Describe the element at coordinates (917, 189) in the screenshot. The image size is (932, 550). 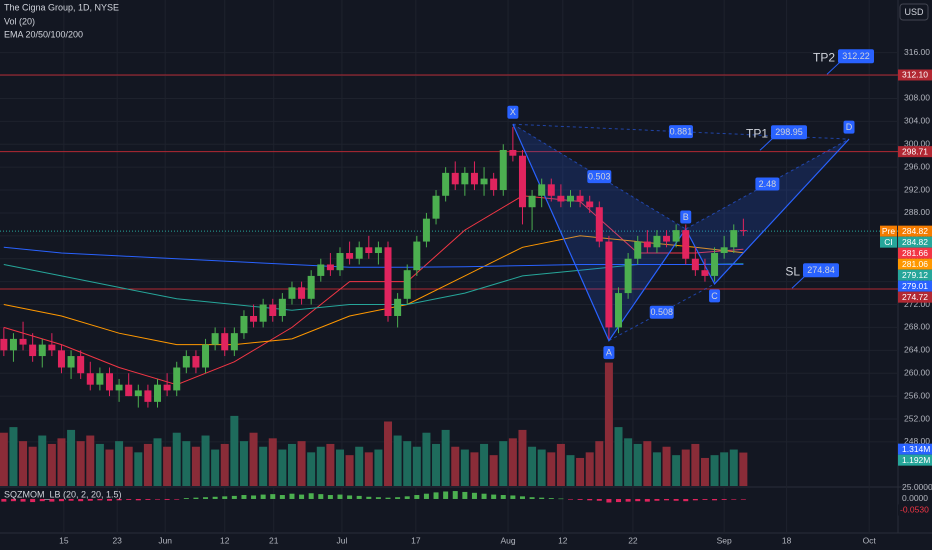
I see `y-tick-label: 292.00` at that location.